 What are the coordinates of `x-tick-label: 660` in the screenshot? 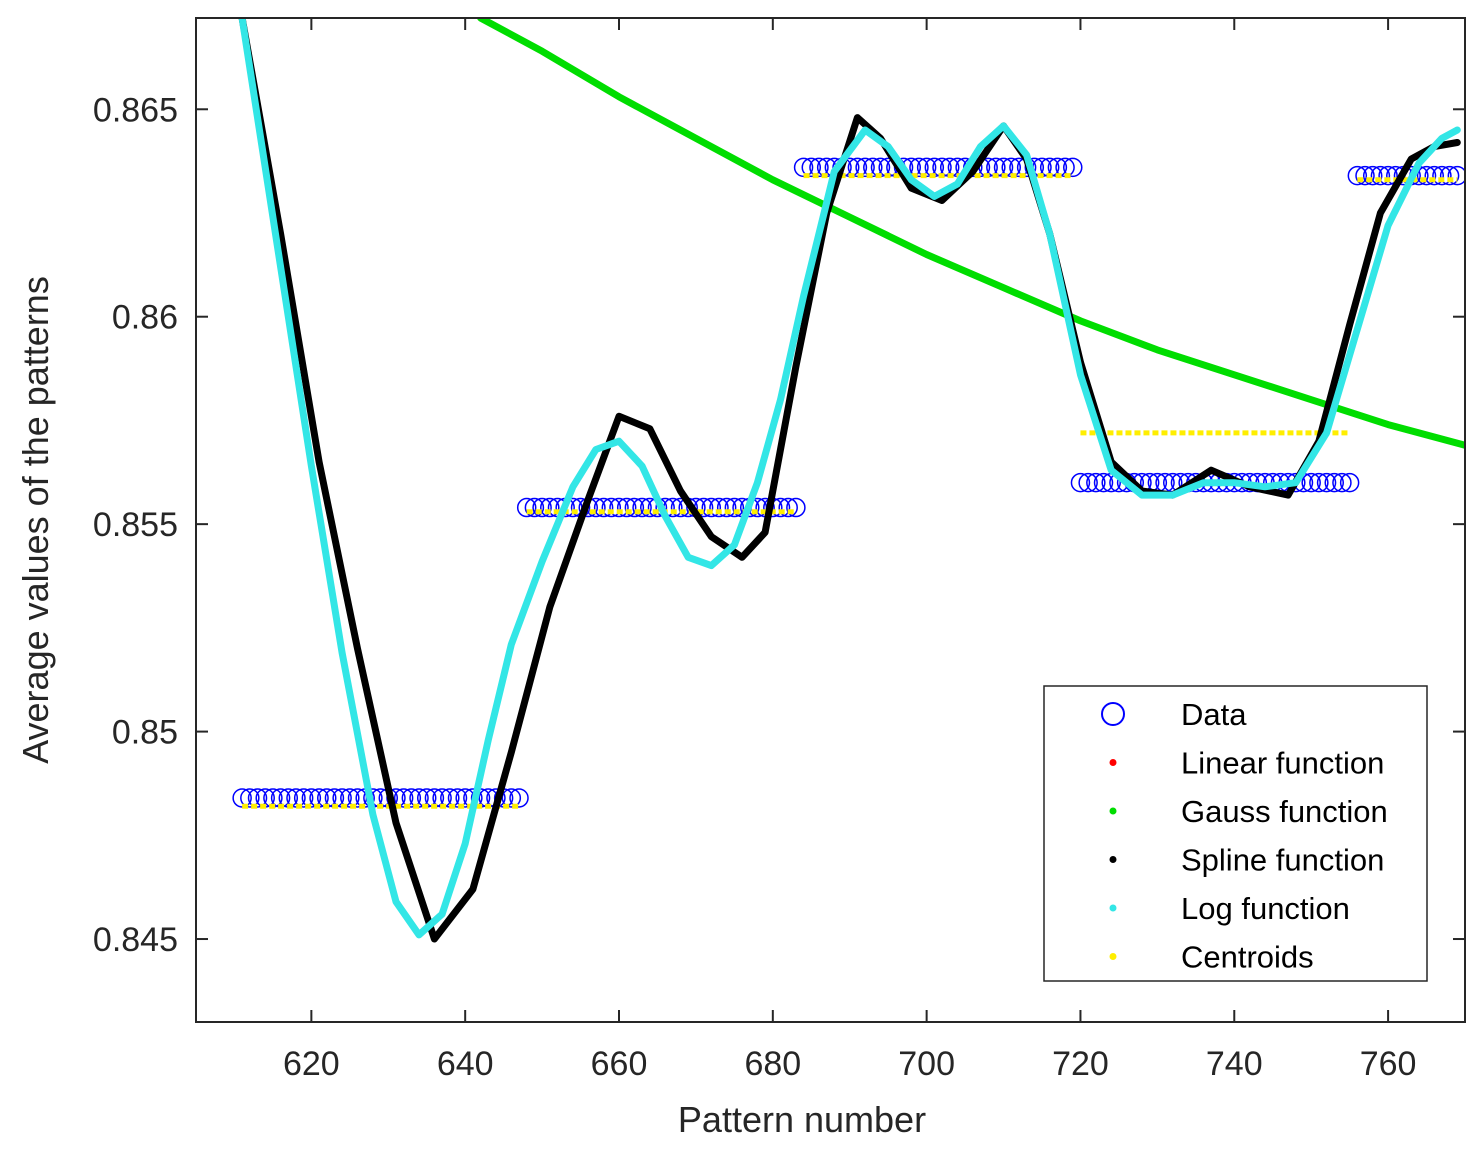 It's located at (619, 1064).